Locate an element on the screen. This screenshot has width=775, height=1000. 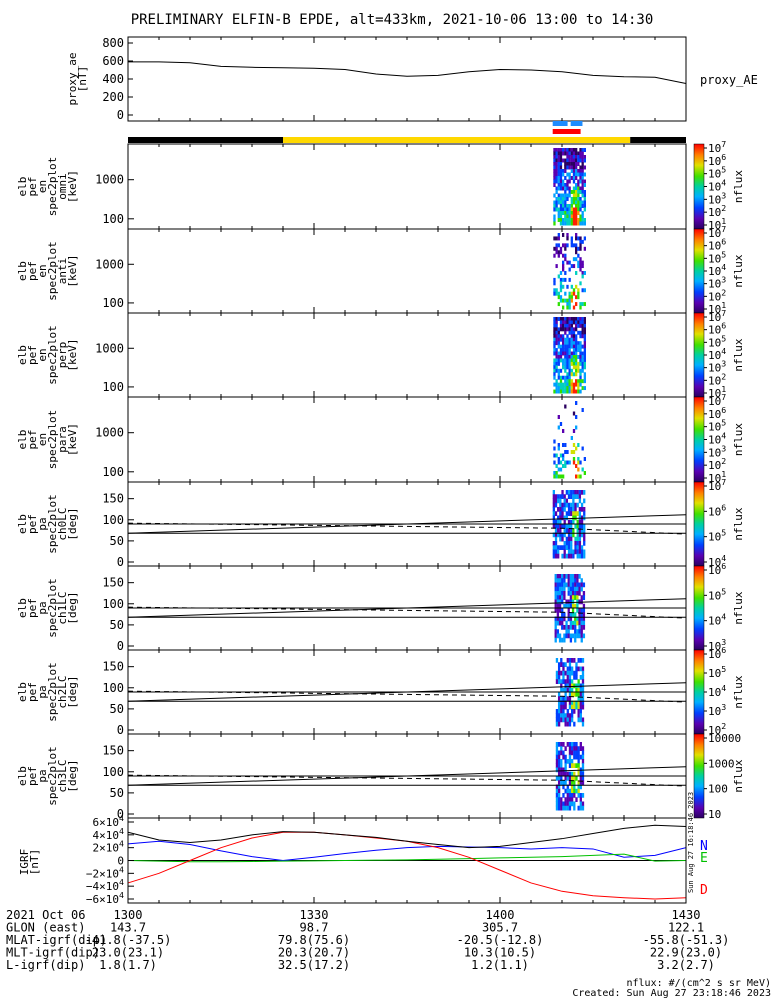
ch3LC-ylabel-line: [deg] is located at coordinates (72, 775).